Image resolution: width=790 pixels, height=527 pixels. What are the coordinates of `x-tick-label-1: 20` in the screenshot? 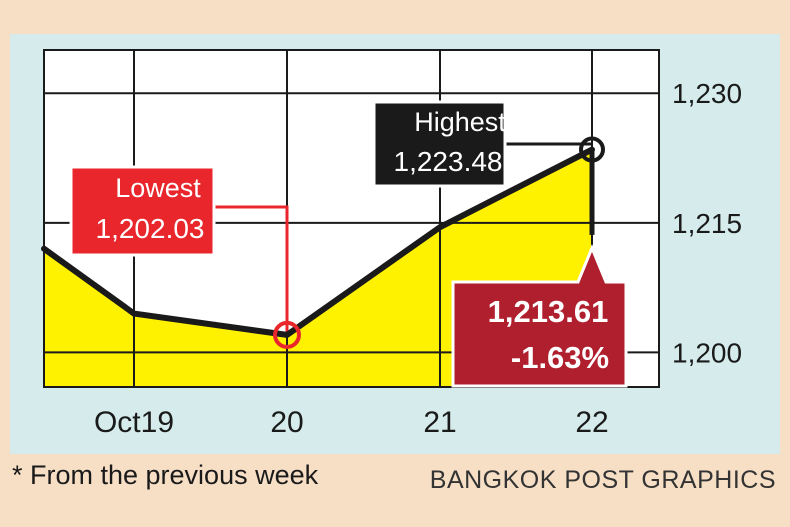 It's located at (286, 422).